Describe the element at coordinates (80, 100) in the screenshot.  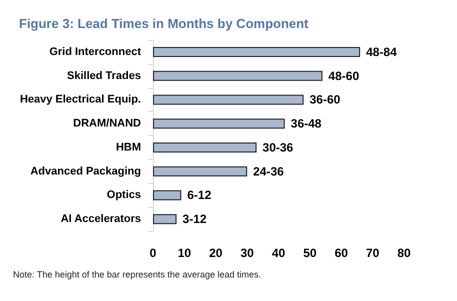
I see `y-tick-label: Heavy Electrical Equip.` at that location.